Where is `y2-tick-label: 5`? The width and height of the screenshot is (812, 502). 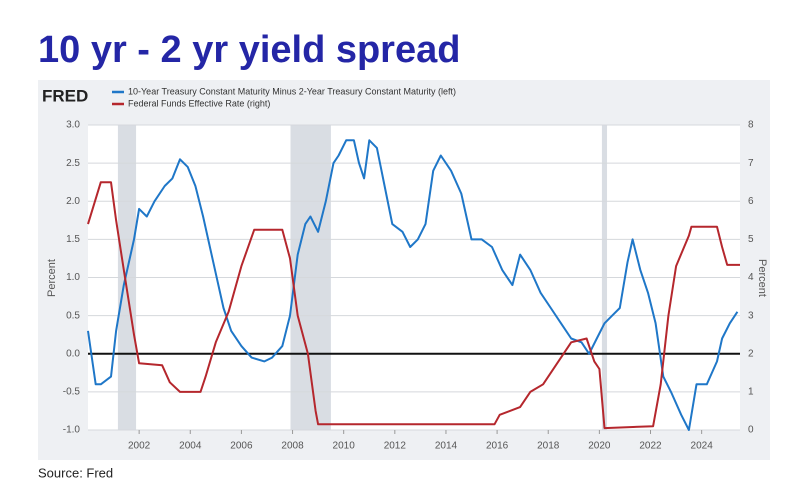 y2-tick-label: 5 is located at coordinates (751, 239).